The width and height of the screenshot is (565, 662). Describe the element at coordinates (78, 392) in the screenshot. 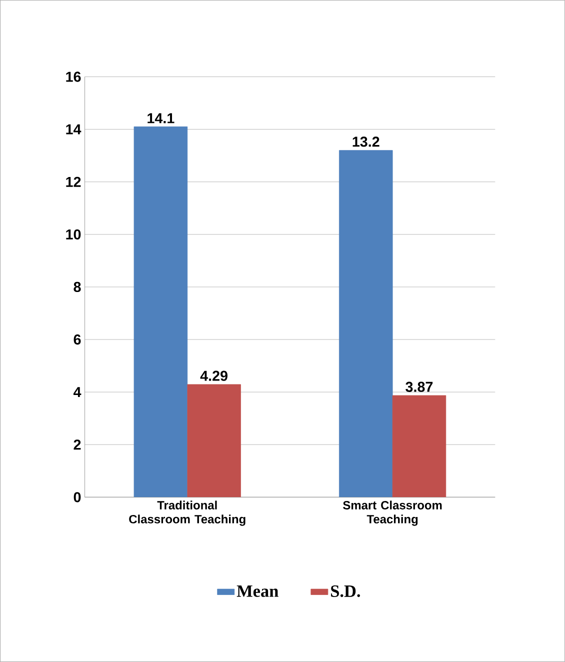

I see `y-tick-label: 4` at that location.